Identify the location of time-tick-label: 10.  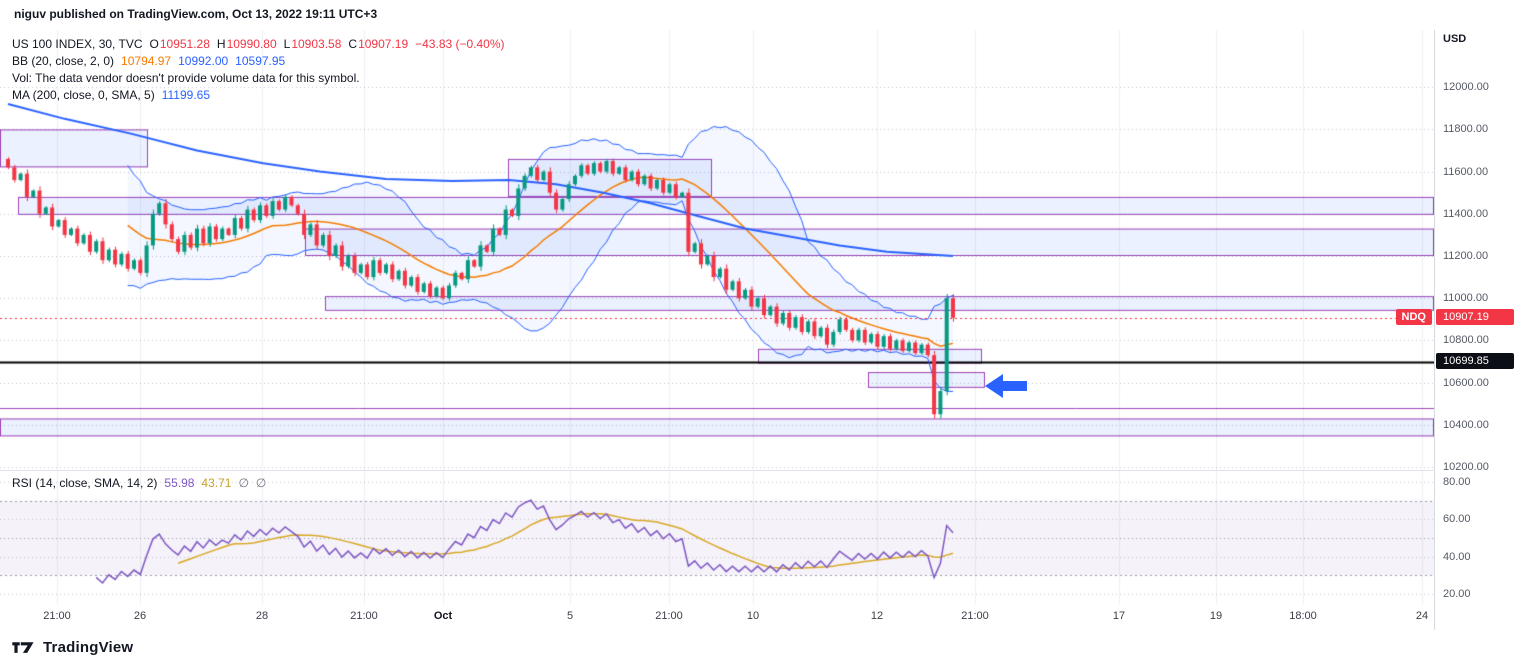
(753, 616).